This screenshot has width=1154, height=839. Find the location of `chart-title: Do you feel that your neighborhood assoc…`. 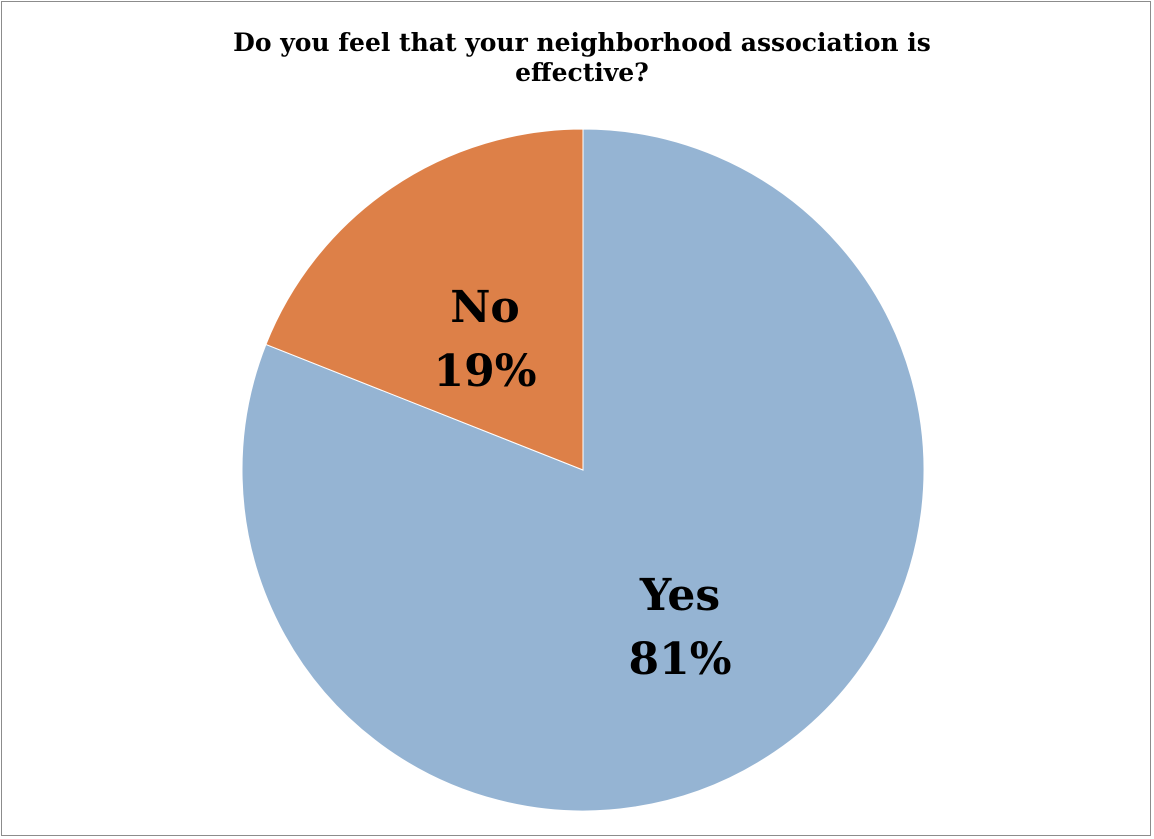

chart-title: Do you feel that your neighborhood assoc… is located at coordinates (577, 58).